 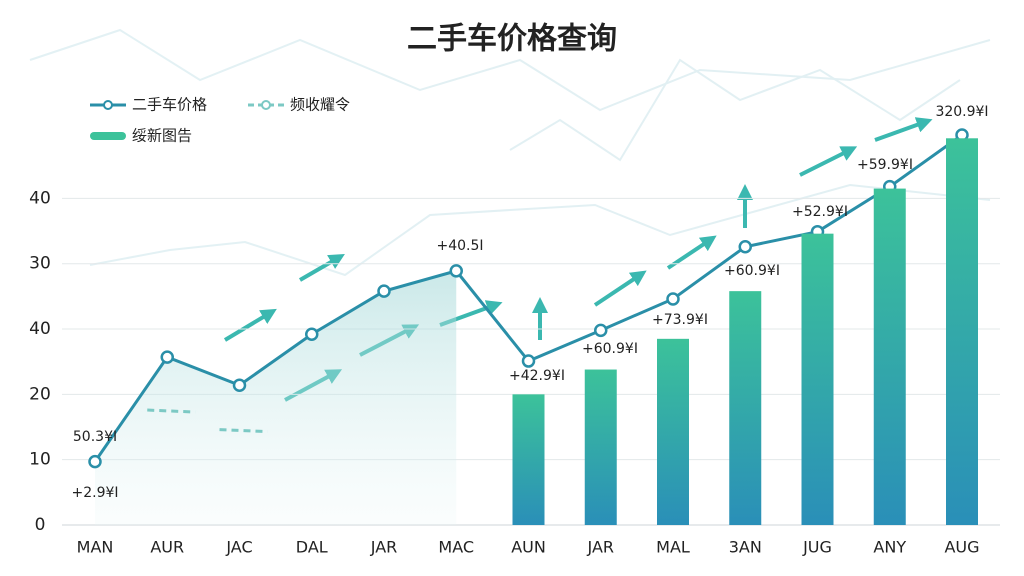 What do you see at coordinates (169, 105) in the screenshot?
I see `legend-label: 二手车价格` at bounding box center [169, 105].